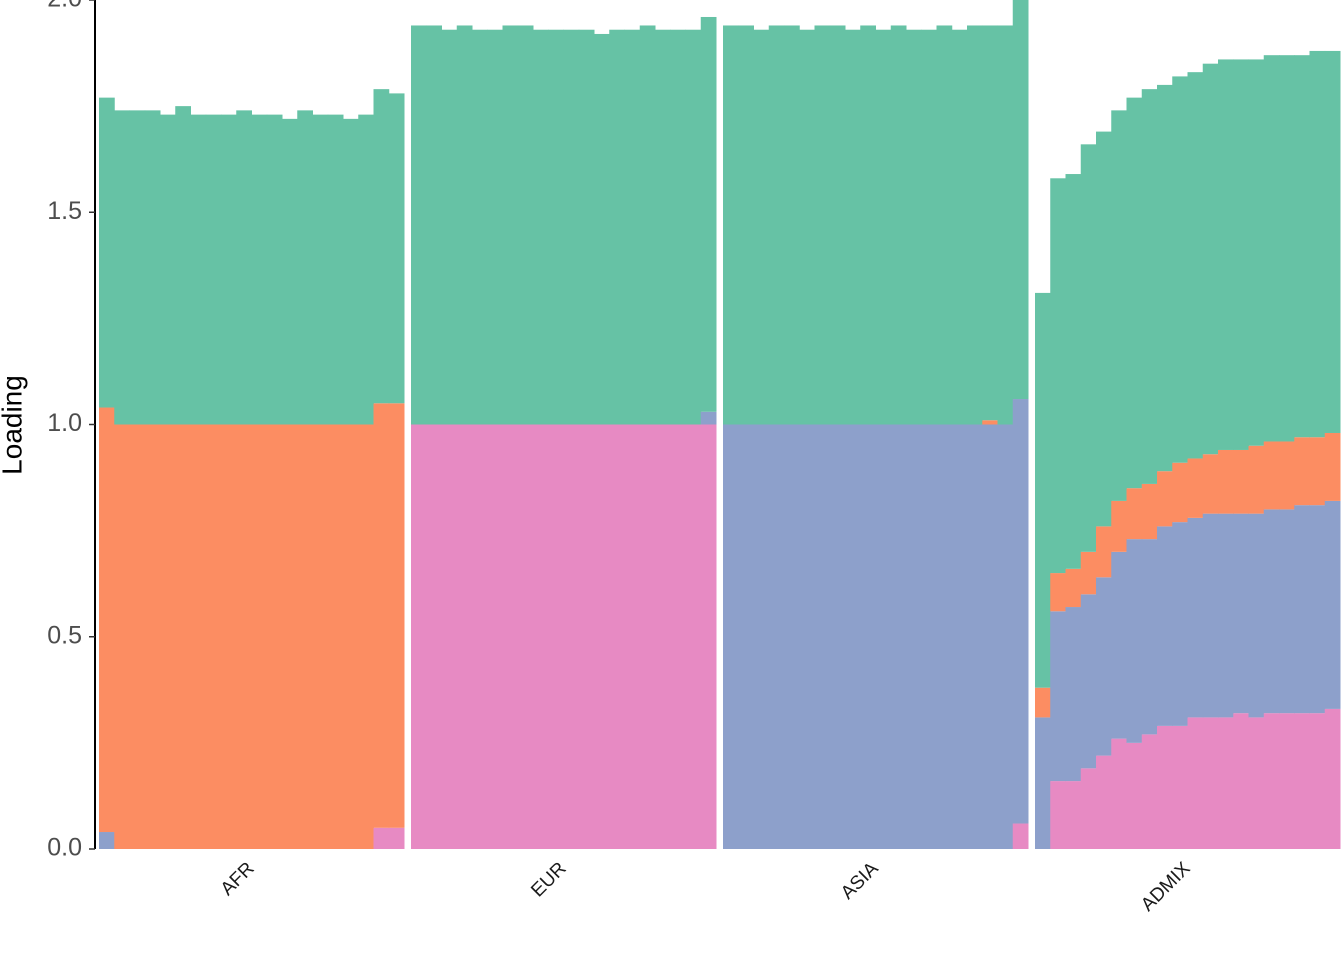 The height and width of the screenshot is (960, 1344). Describe the element at coordinates (64, 635) in the screenshot. I see `y-tick-label: 0.5` at that location.